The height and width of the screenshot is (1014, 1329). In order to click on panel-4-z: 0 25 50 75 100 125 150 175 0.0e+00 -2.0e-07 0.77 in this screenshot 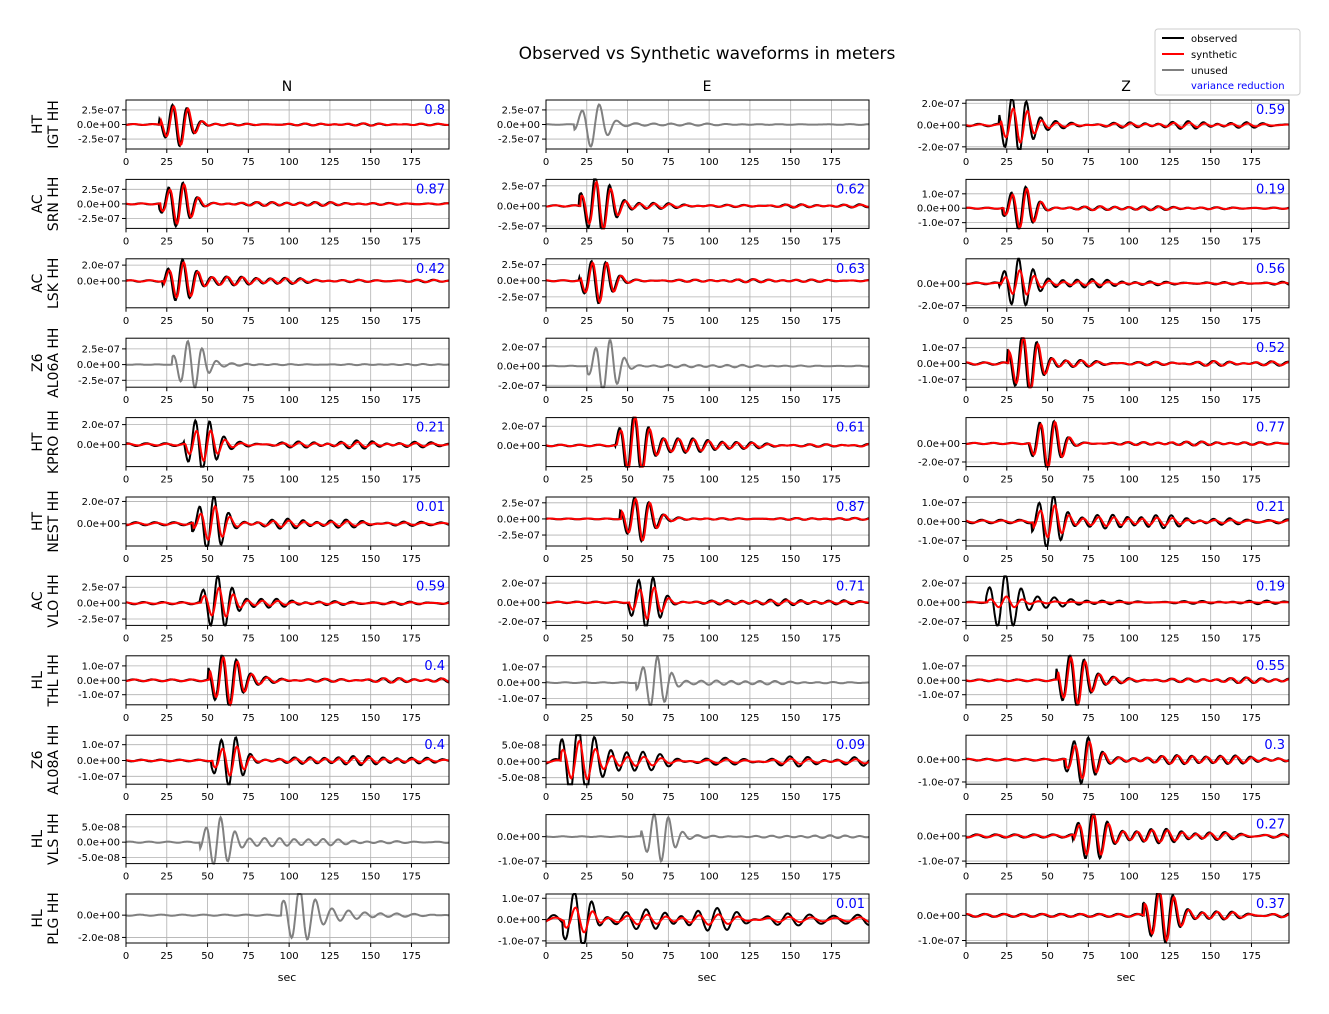, I will do `click(1103, 451)`.